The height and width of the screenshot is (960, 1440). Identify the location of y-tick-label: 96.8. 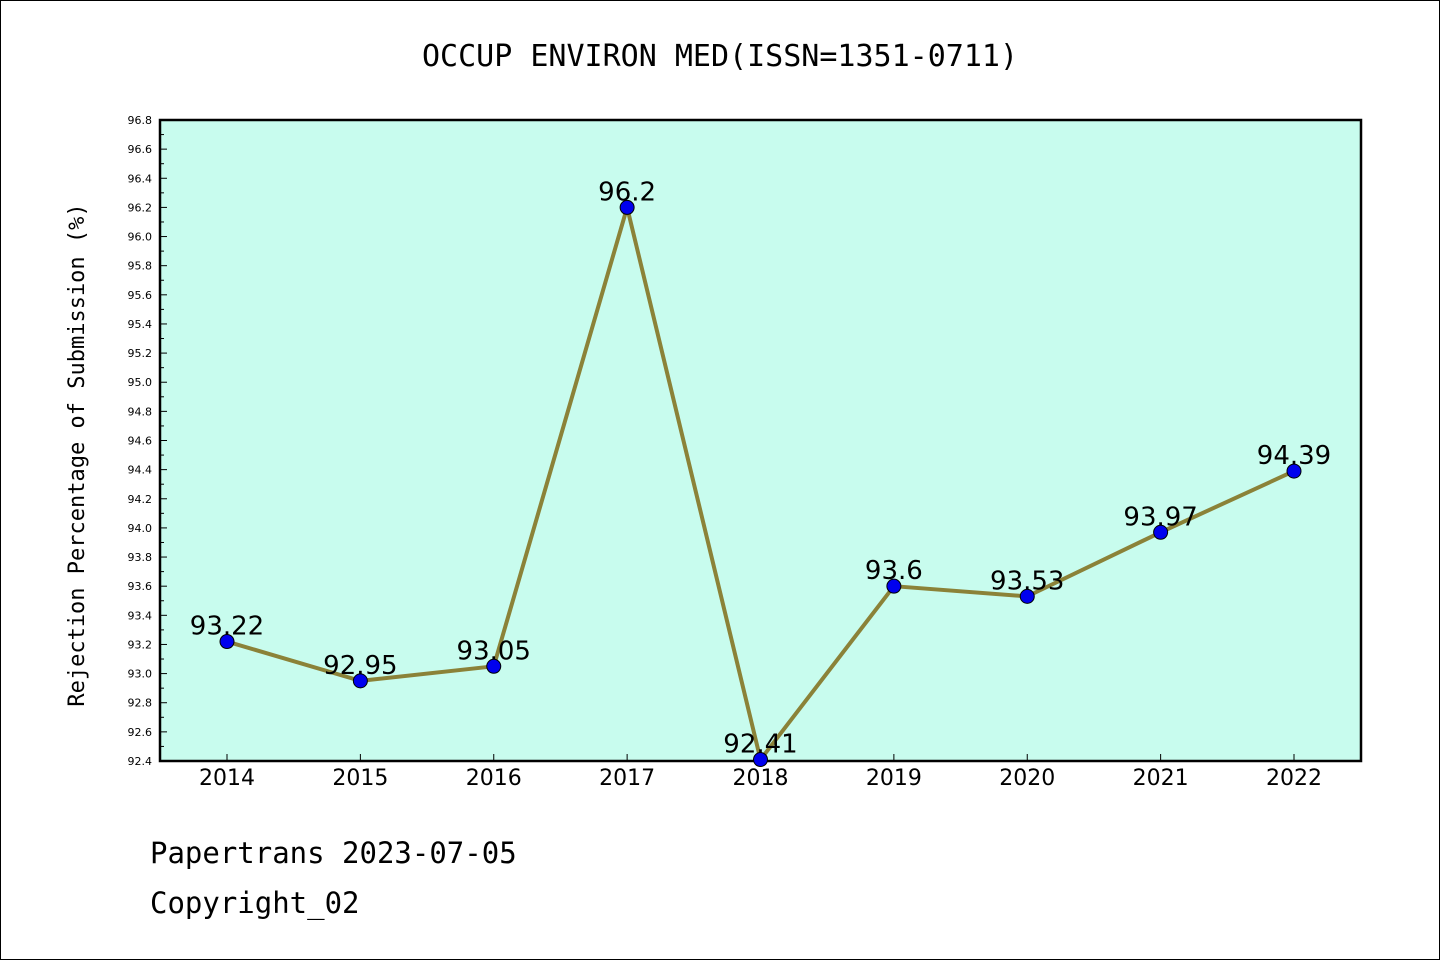
(140, 120).